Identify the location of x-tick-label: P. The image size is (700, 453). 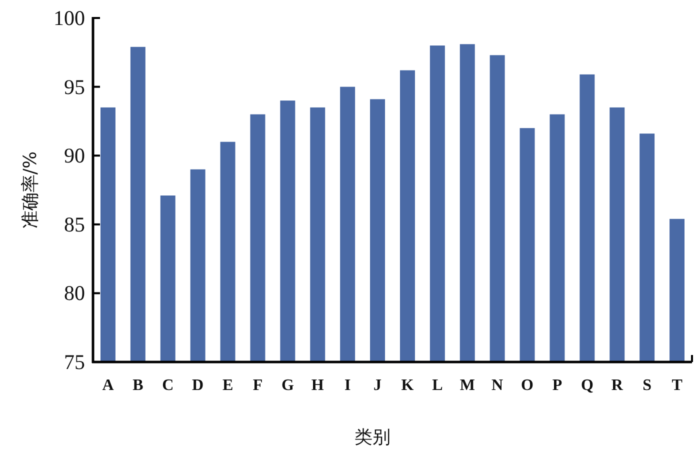
(557, 385).